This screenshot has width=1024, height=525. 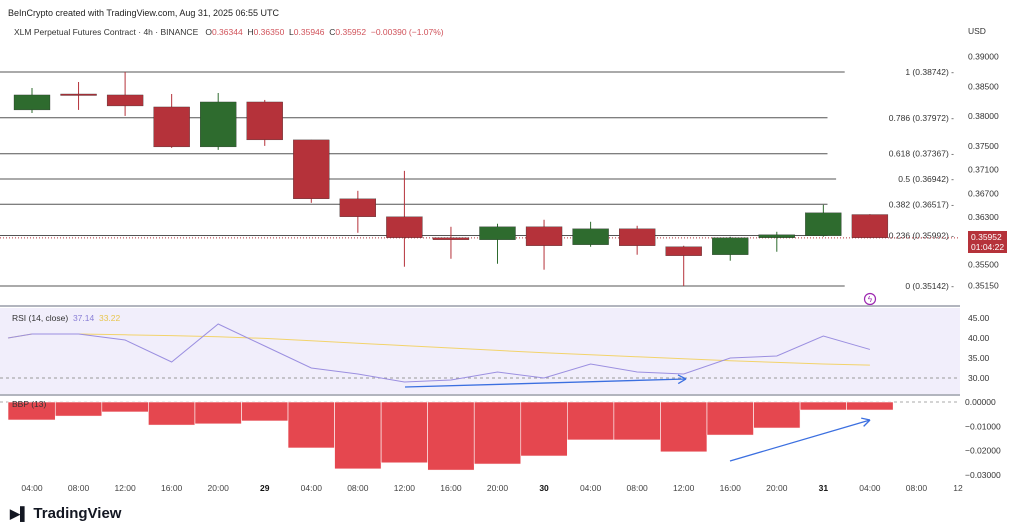 What do you see at coordinates (332, 32) in the screenshot?
I see `close-label: C` at bounding box center [332, 32].